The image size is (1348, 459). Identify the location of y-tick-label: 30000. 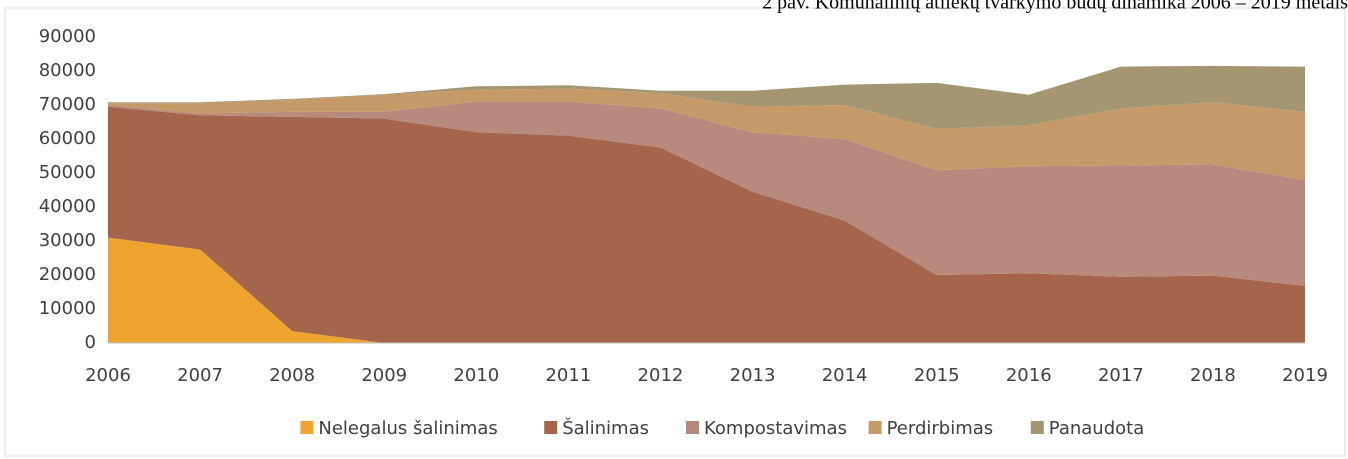
(67, 240).